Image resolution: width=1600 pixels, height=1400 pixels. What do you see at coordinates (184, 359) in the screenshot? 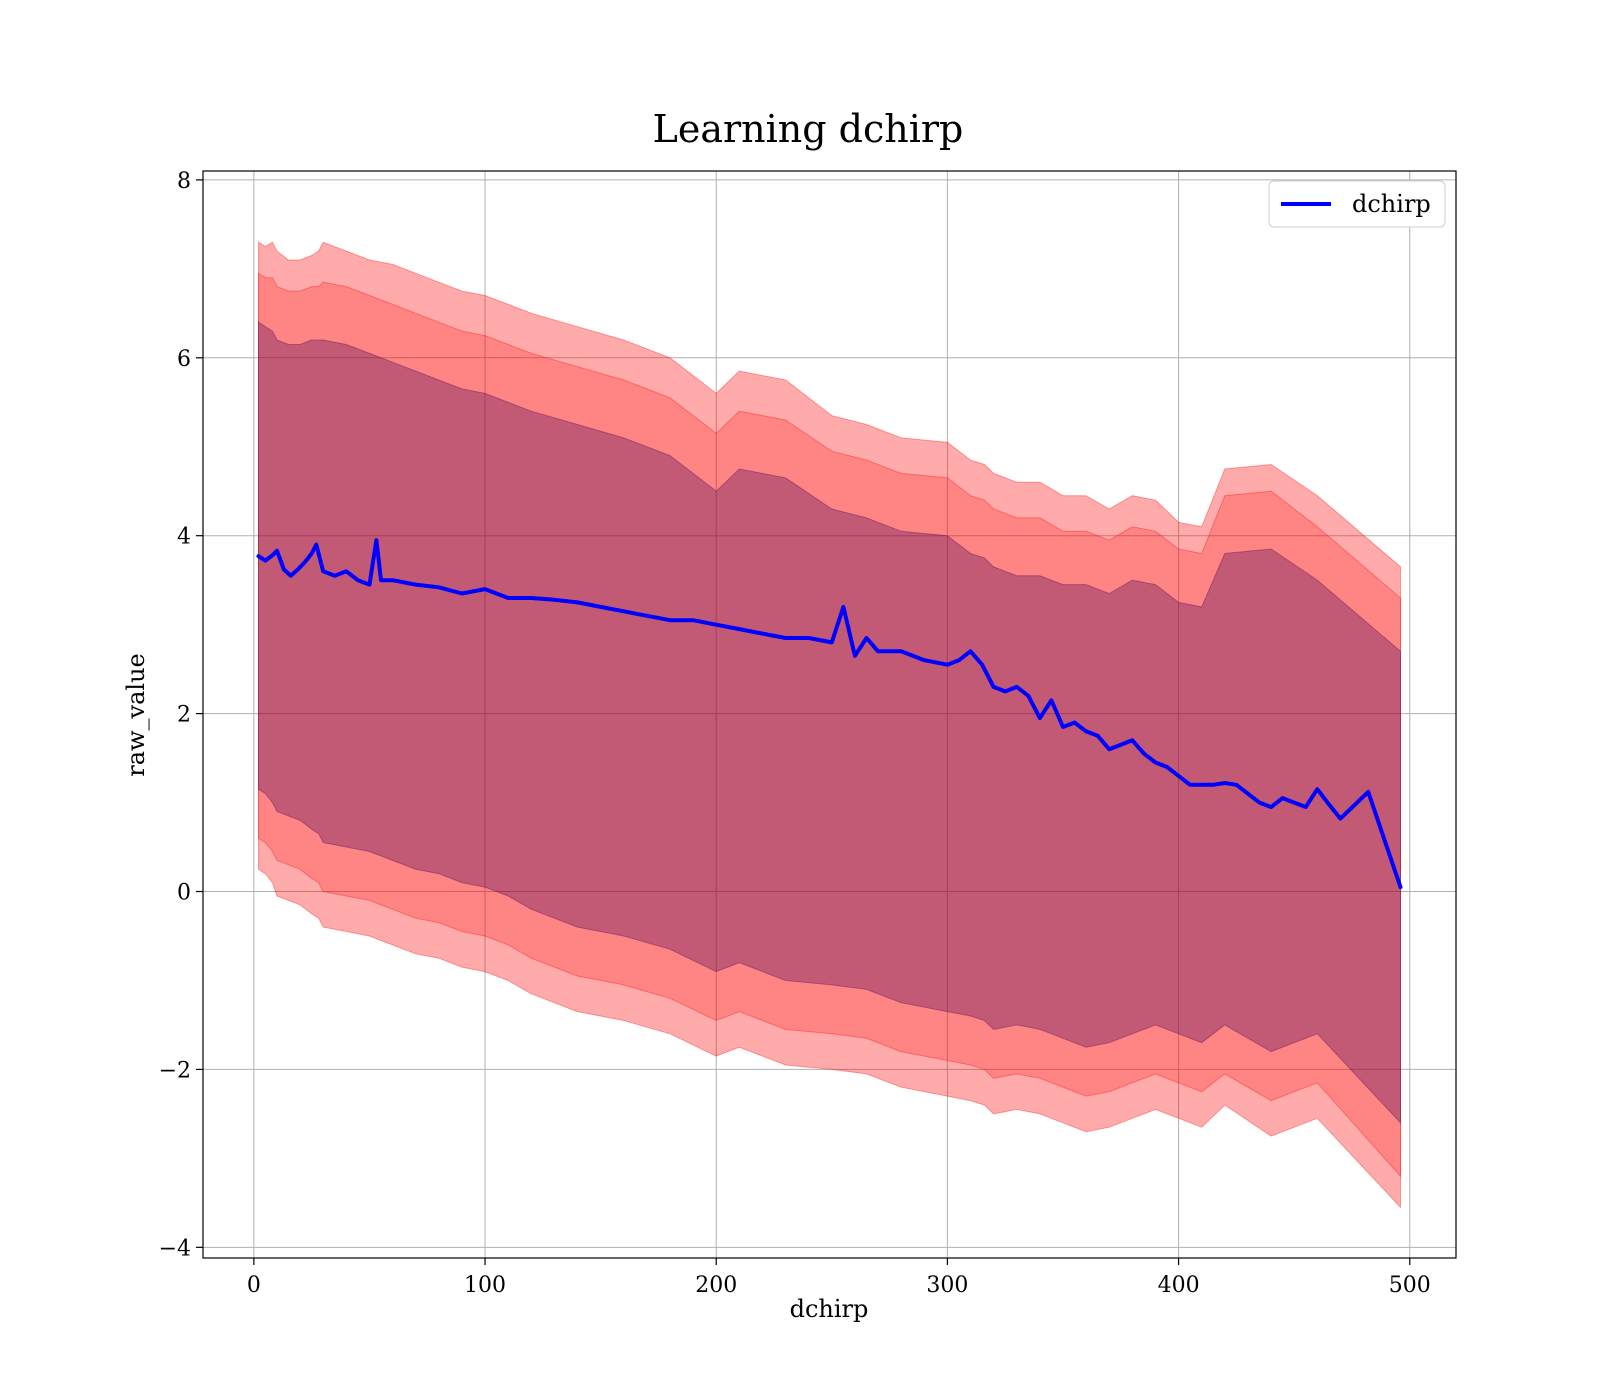
I see `y-tick-label: 6` at bounding box center [184, 359].